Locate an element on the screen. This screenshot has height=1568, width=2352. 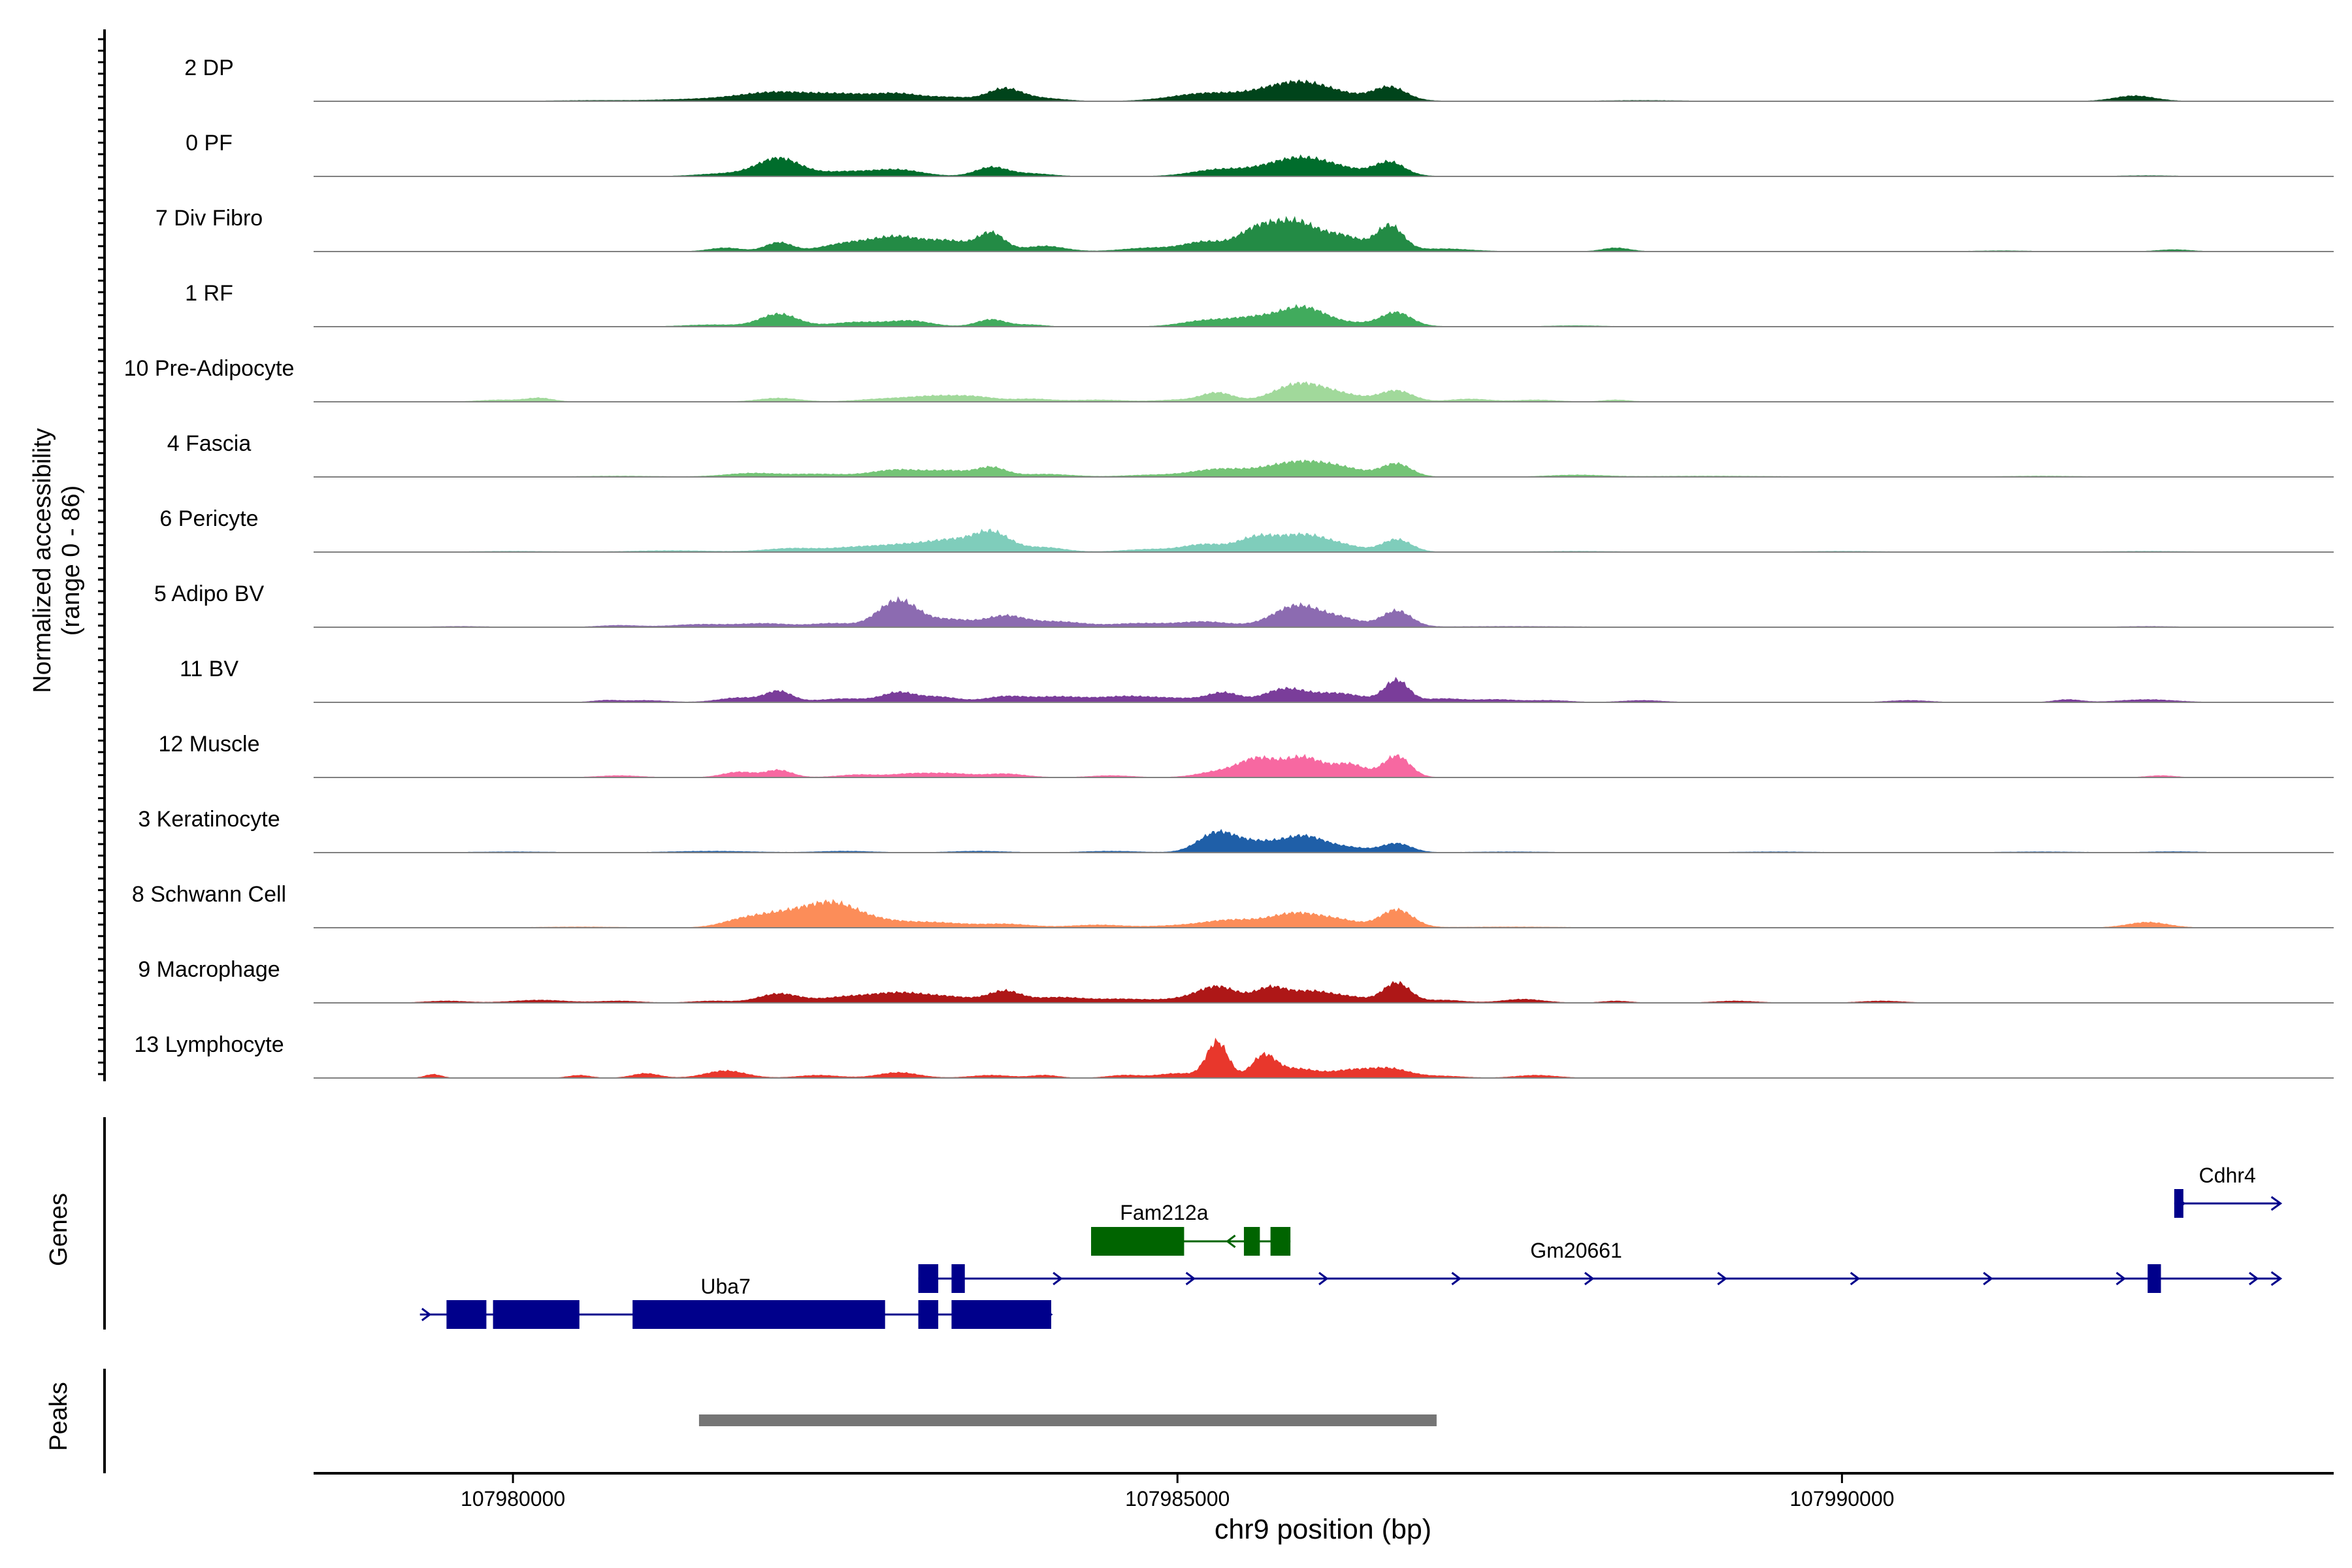
gene-label: Cdhr4 is located at coordinates (2227, 1175).